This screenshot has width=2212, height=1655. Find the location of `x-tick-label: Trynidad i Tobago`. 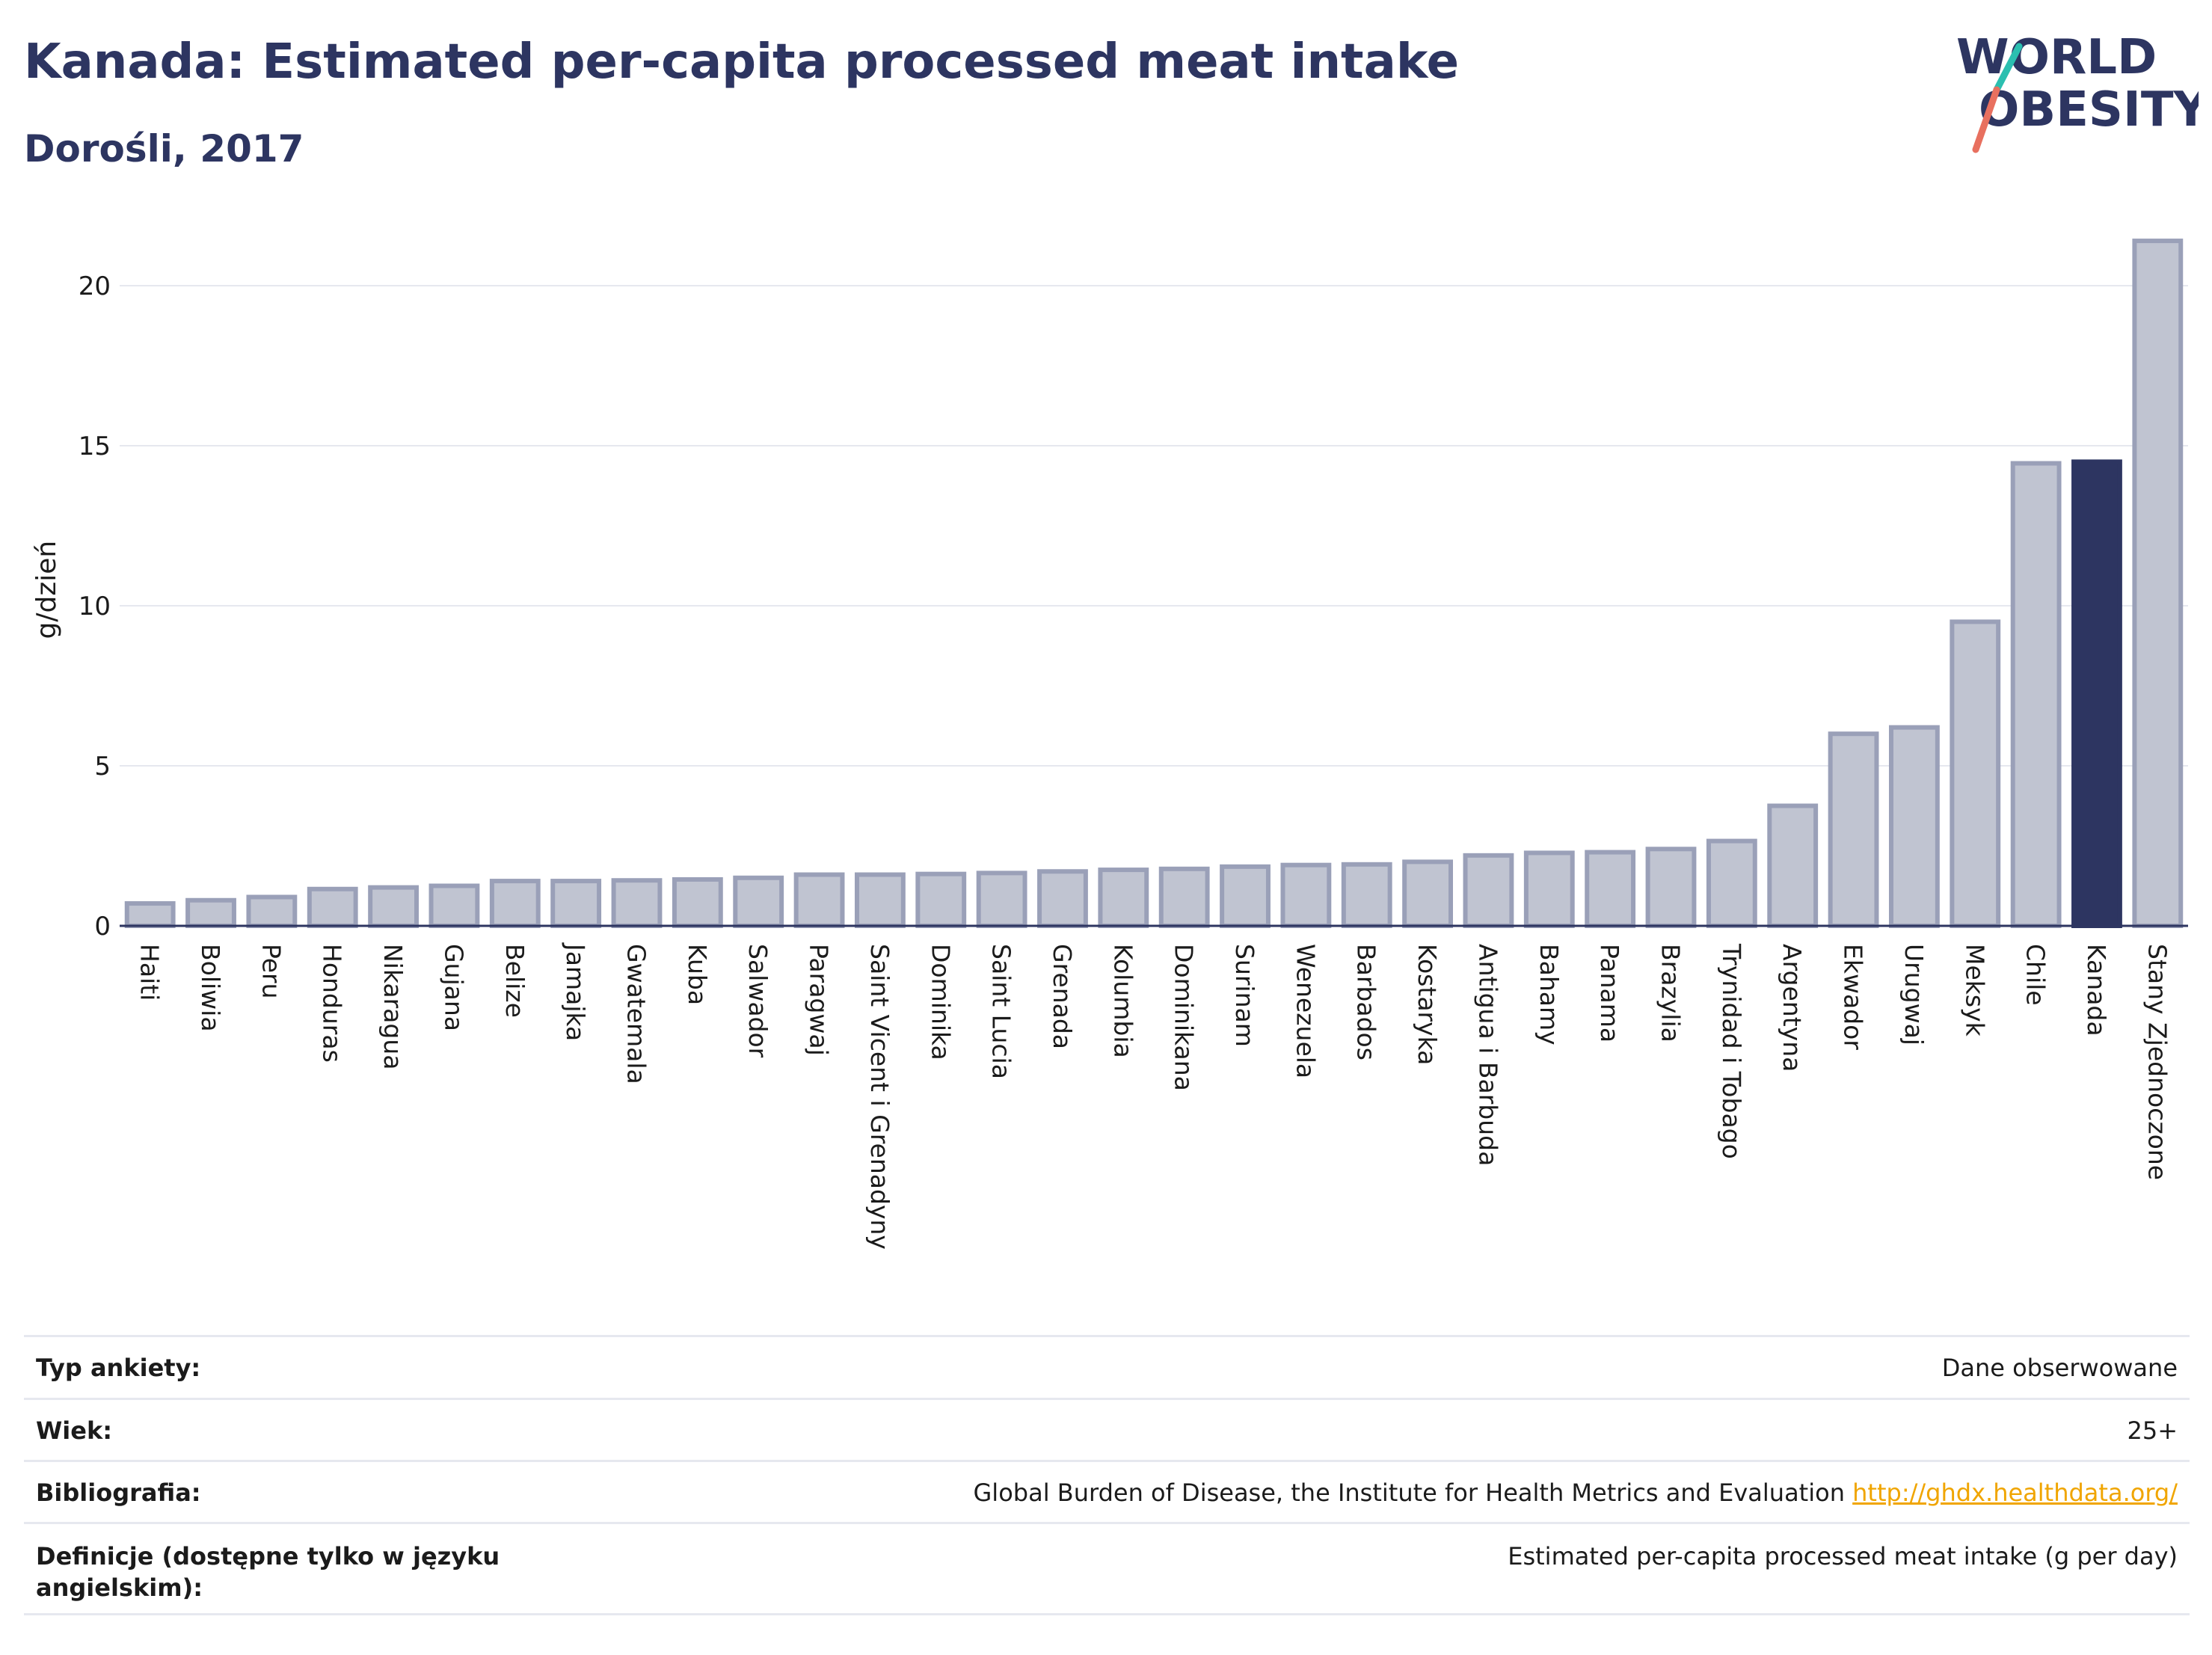

x-tick-label: Trynidad i Tobago is located at coordinates (1731, 1051).